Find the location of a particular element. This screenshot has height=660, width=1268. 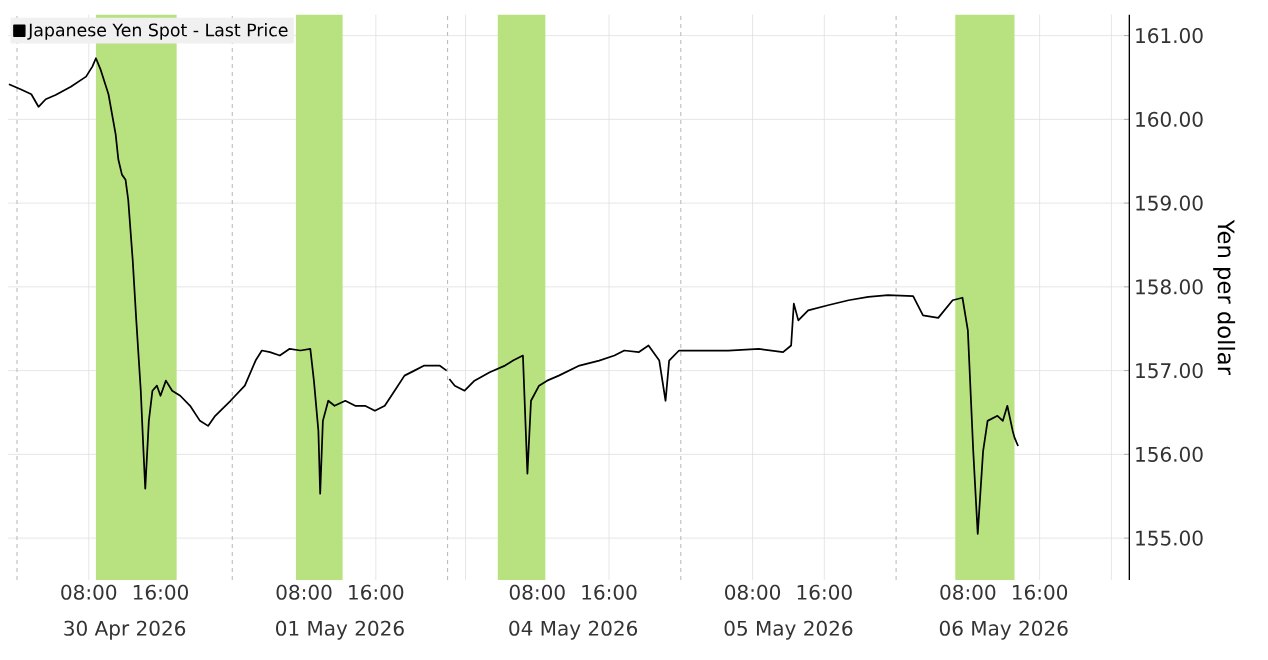

y-axis-title: Yen per dollar is located at coordinates (1224, 297).